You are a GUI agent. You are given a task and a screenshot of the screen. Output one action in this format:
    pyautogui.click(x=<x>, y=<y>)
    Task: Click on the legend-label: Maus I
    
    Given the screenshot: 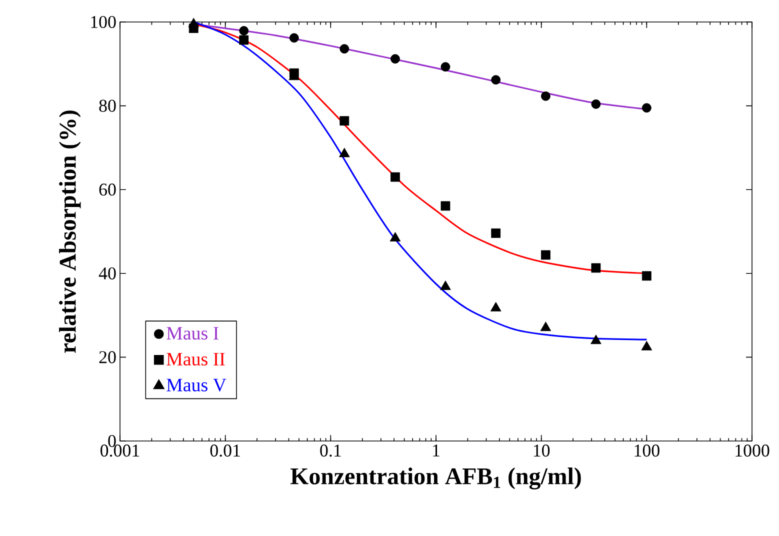 What is the action you would take?
    pyautogui.click(x=192, y=333)
    